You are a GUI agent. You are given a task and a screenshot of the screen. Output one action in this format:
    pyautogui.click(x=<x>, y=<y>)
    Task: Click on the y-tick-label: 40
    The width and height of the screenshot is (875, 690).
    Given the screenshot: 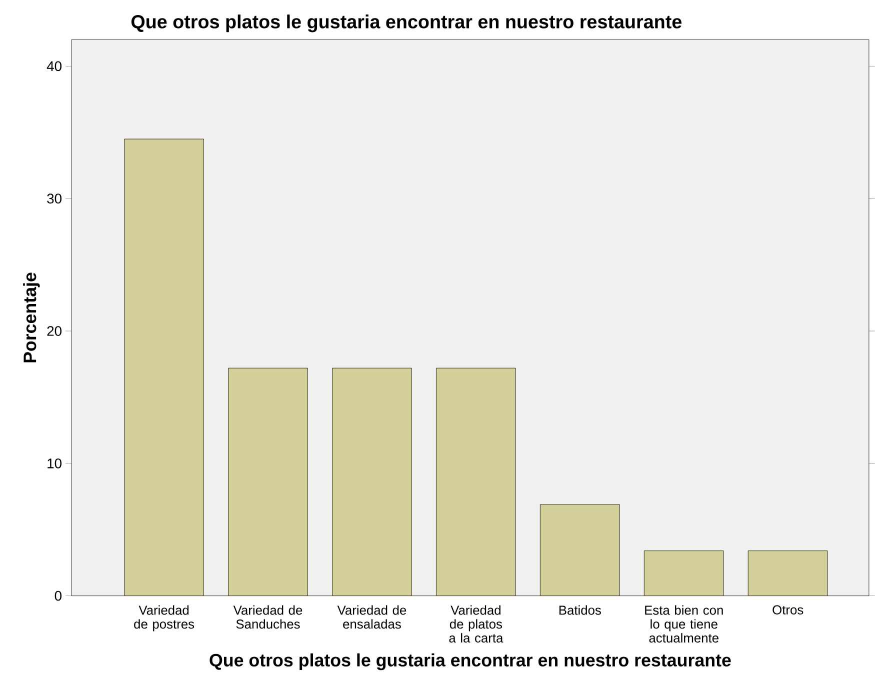 What is the action you would take?
    pyautogui.click(x=54, y=66)
    